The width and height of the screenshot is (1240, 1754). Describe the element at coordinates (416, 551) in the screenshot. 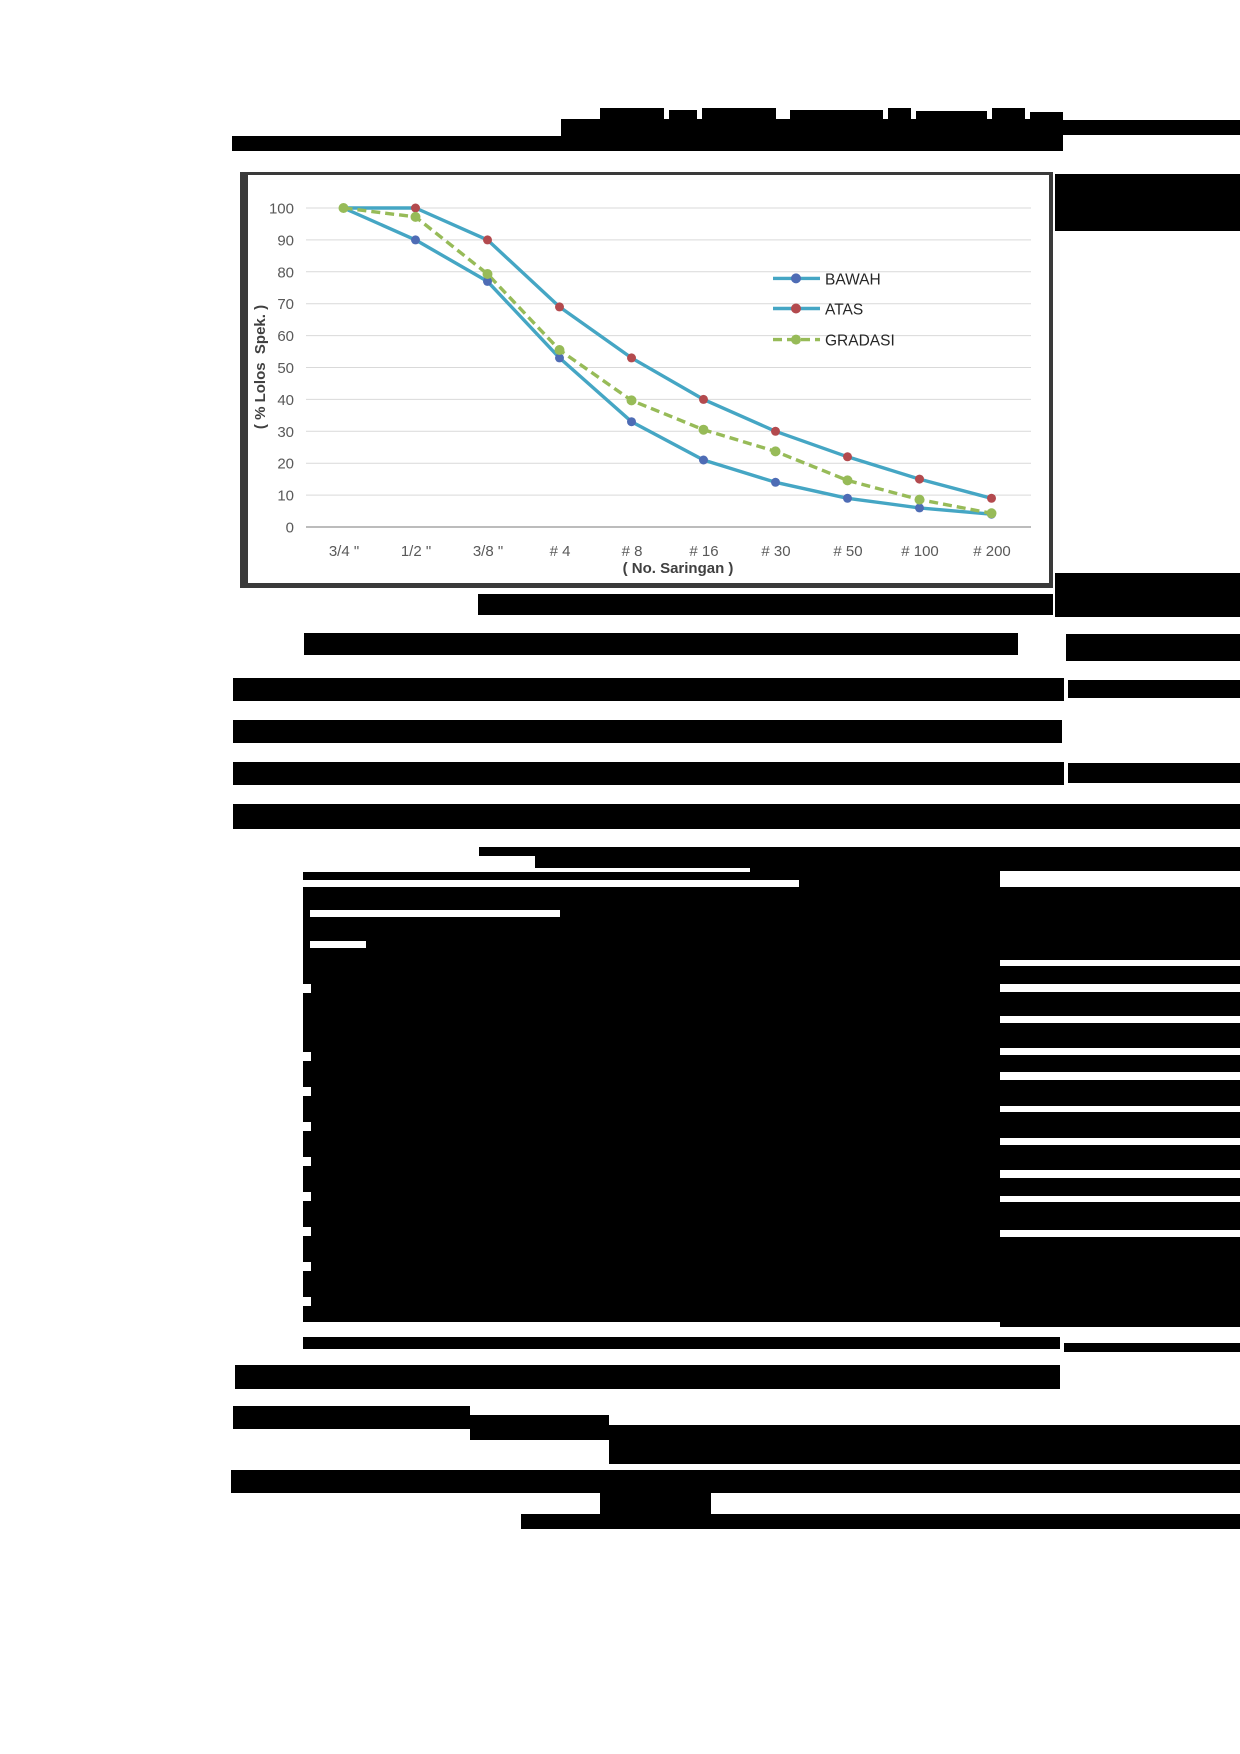

I see `svg-text: 1/2 "` at that location.